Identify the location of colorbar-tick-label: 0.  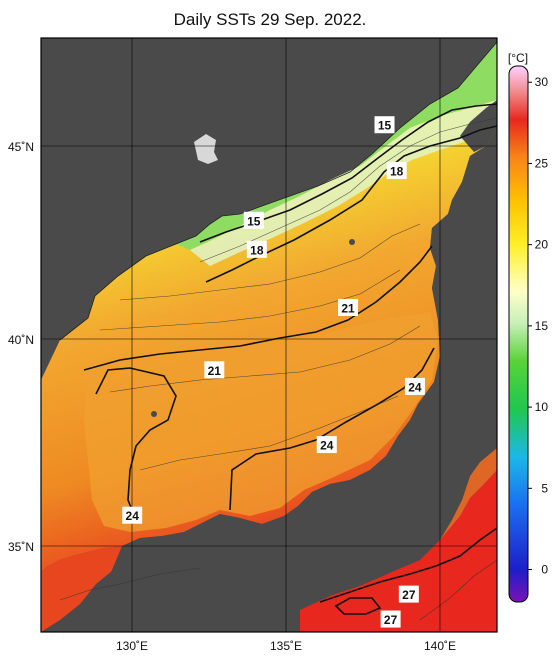
(544, 570).